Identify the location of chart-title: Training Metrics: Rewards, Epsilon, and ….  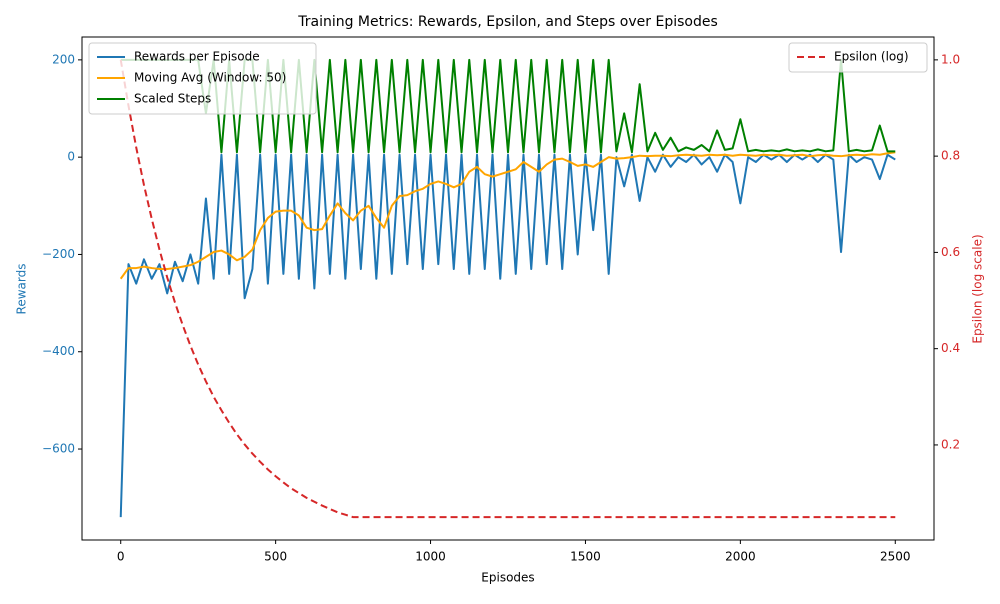
(507, 22).